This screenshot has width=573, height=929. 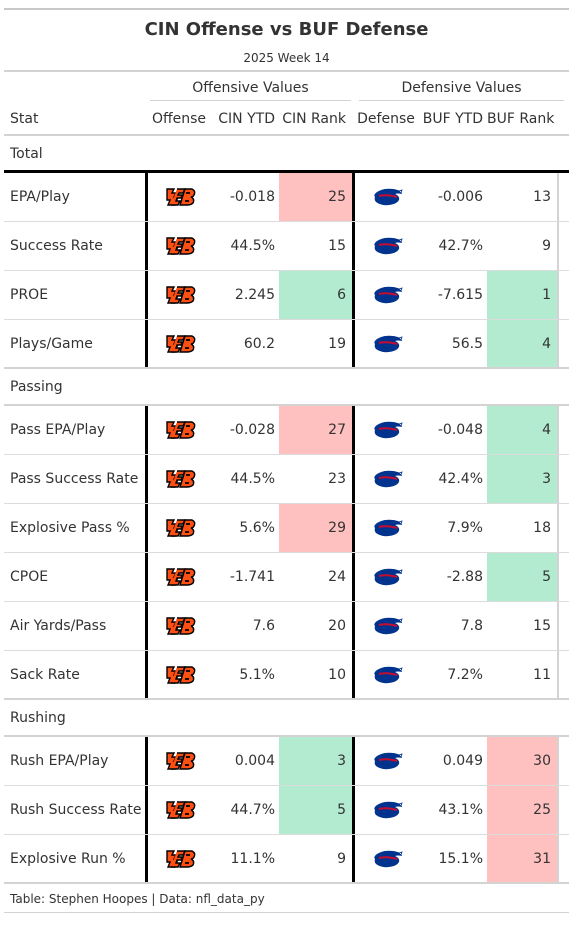 What do you see at coordinates (523, 577) in the screenshot?
I see `buf-rank-value: 5` at bounding box center [523, 577].